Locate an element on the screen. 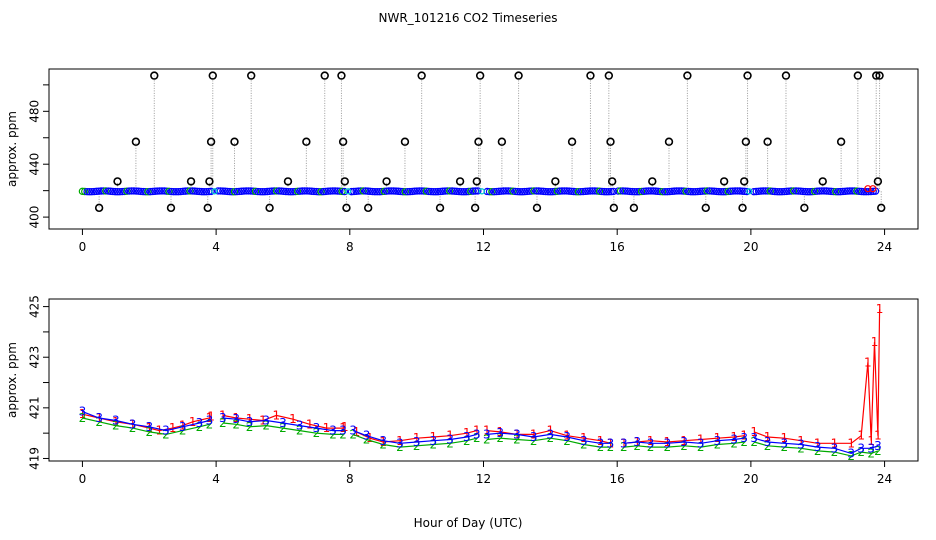 The height and width of the screenshot is (540, 936). y-tick-label: 480 is located at coordinates (35, 111).